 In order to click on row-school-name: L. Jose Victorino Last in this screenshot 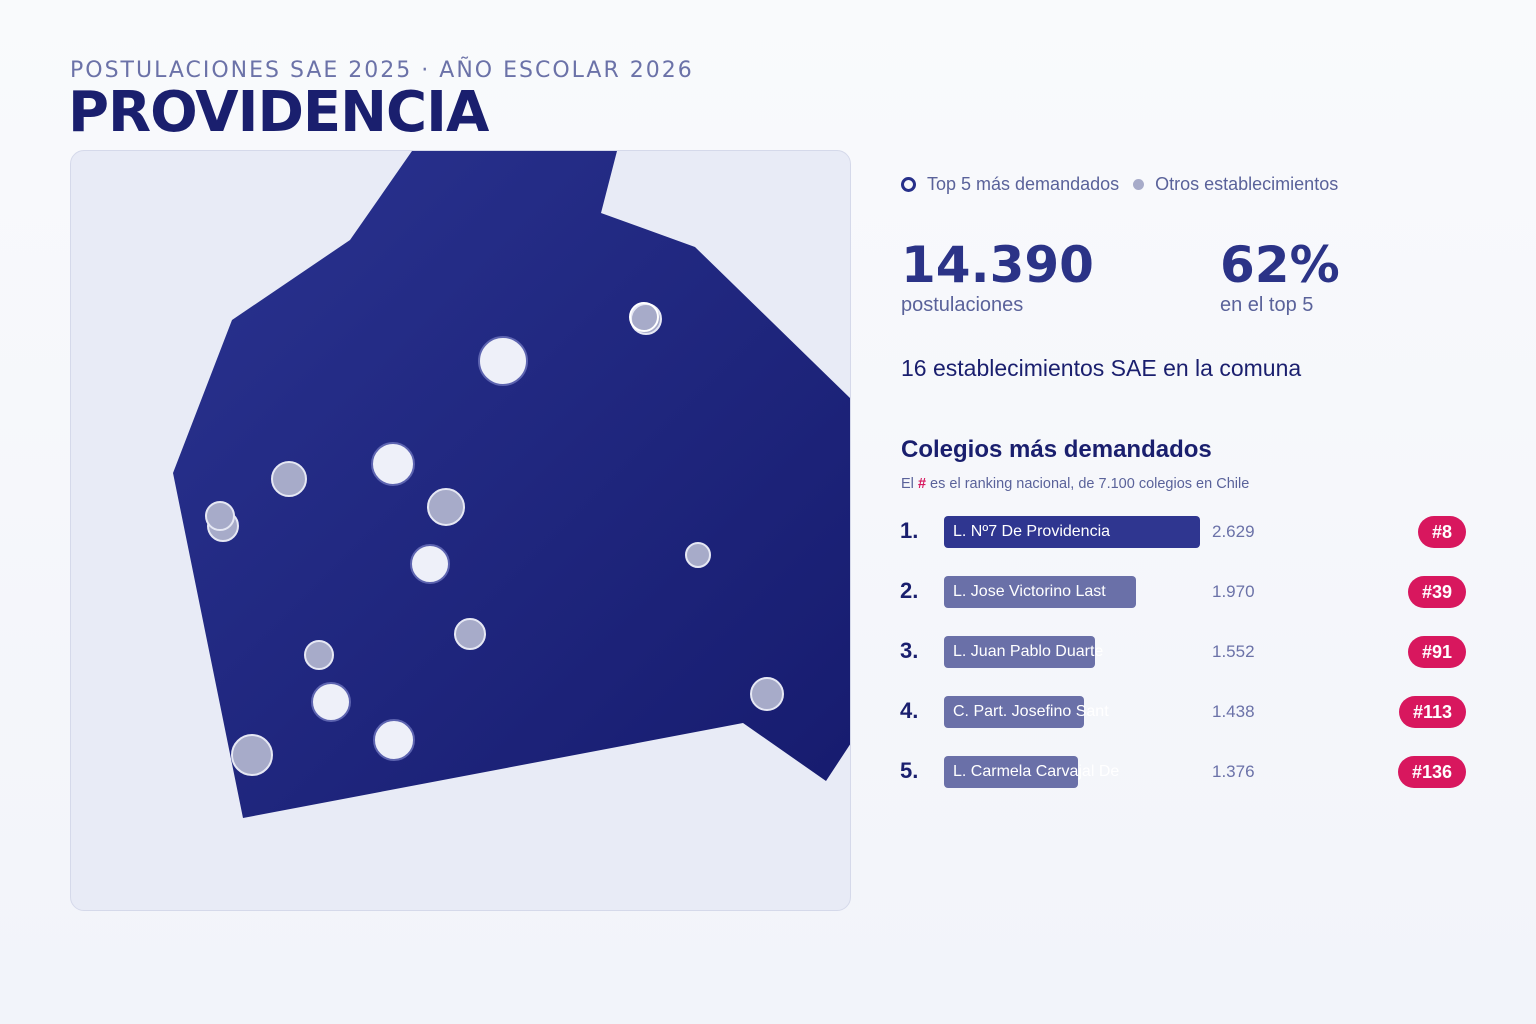, I will do `click(1029, 591)`.